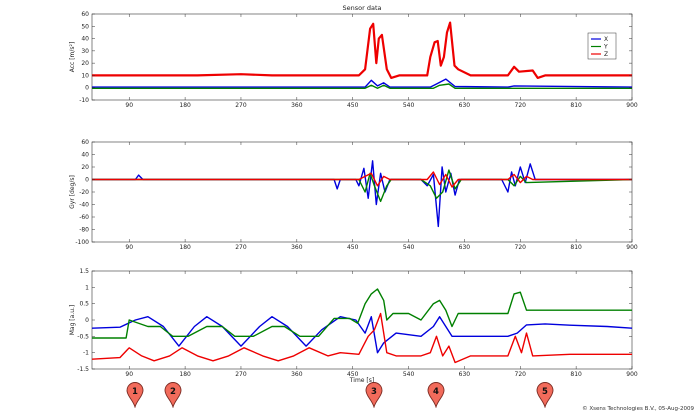  Describe the element at coordinates (602, 46) in the screenshot. I see `legend: XYZ` at that location.